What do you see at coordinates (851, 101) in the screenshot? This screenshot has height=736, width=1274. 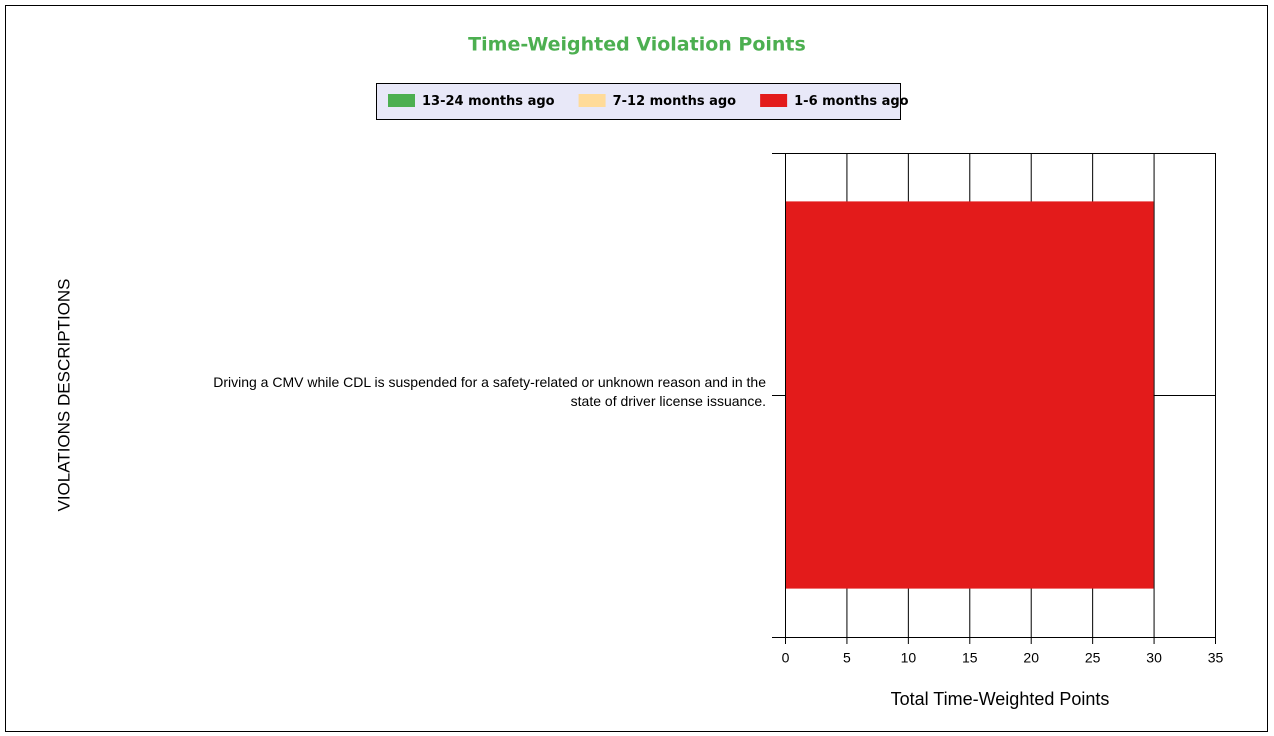 I see `legend-label: 1-6 months ago` at bounding box center [851, 101].